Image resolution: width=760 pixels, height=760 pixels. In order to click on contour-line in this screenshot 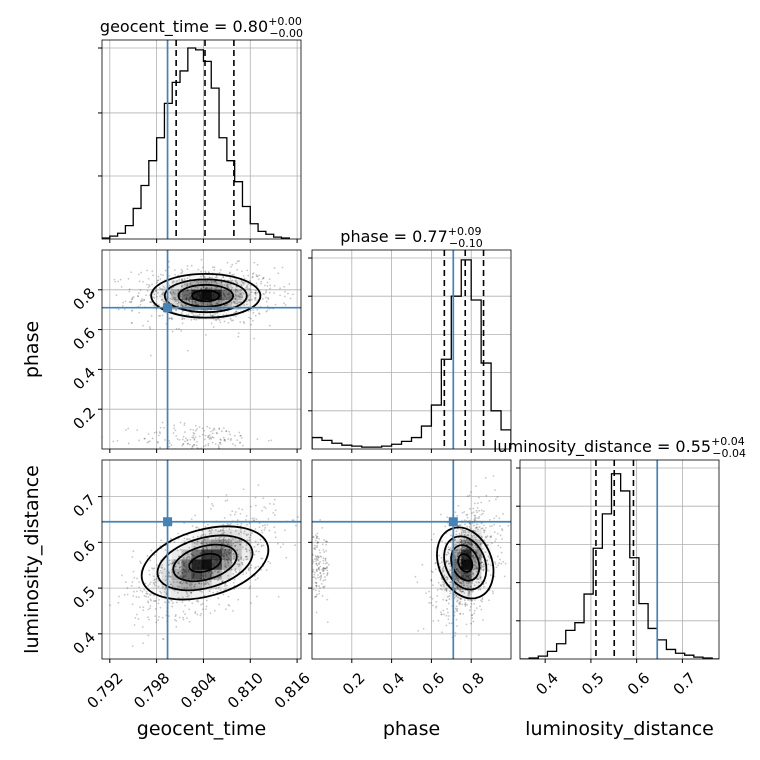, I will do `click(206, 296)`.